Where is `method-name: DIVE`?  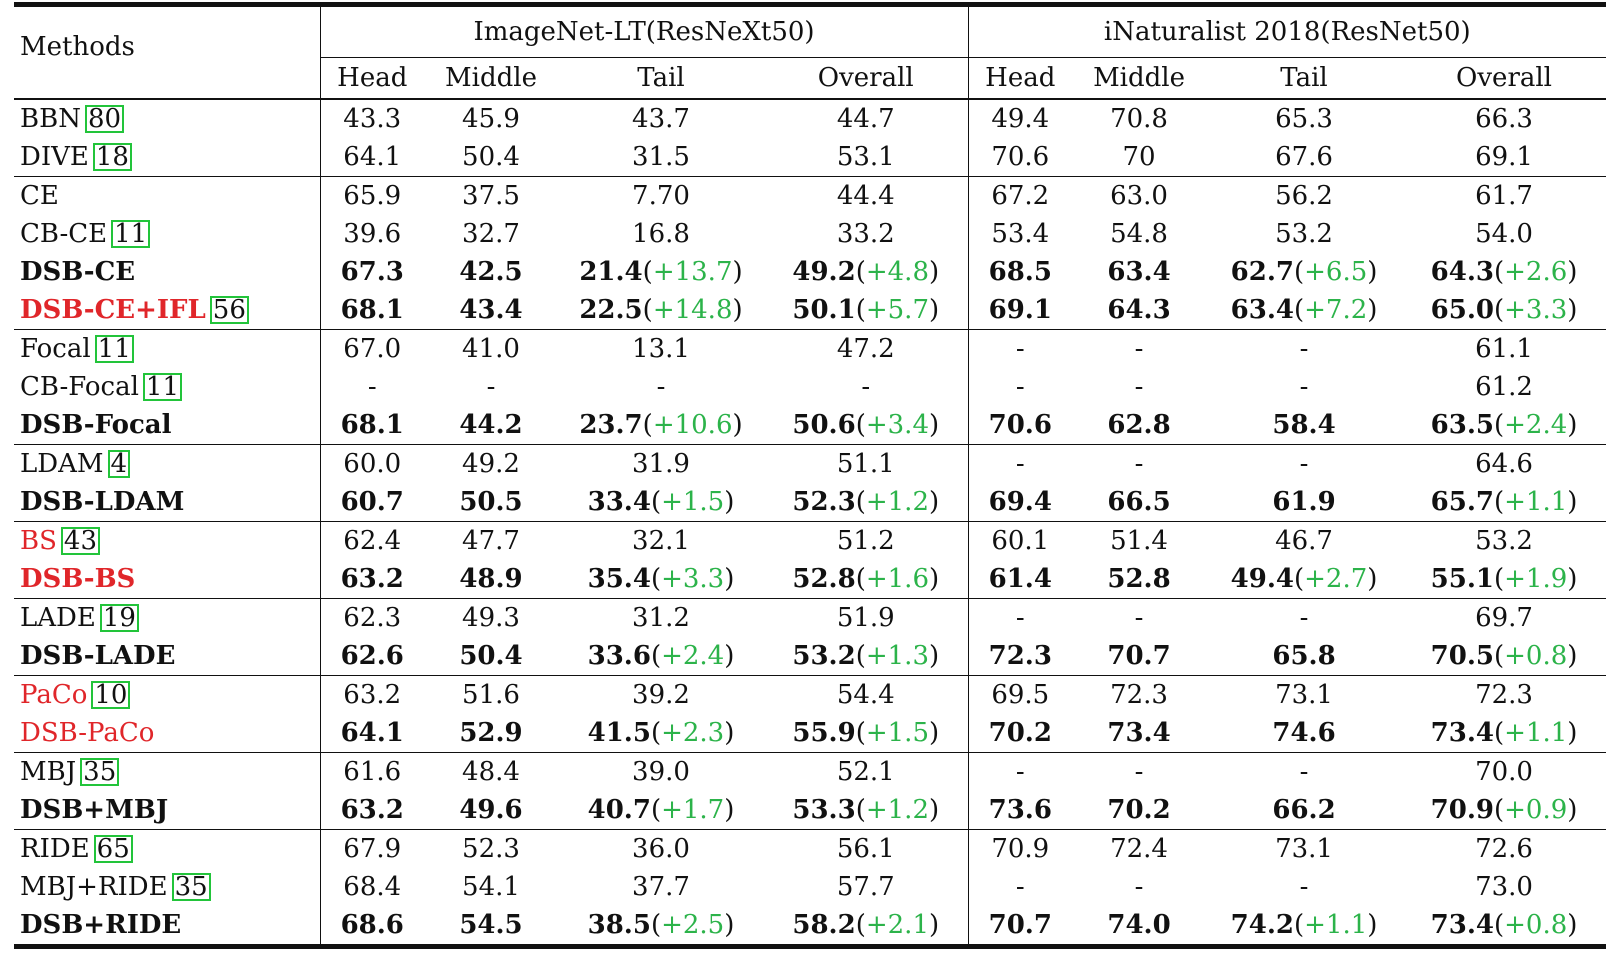 method-name: DIVE is located at coordinates (54, 157).